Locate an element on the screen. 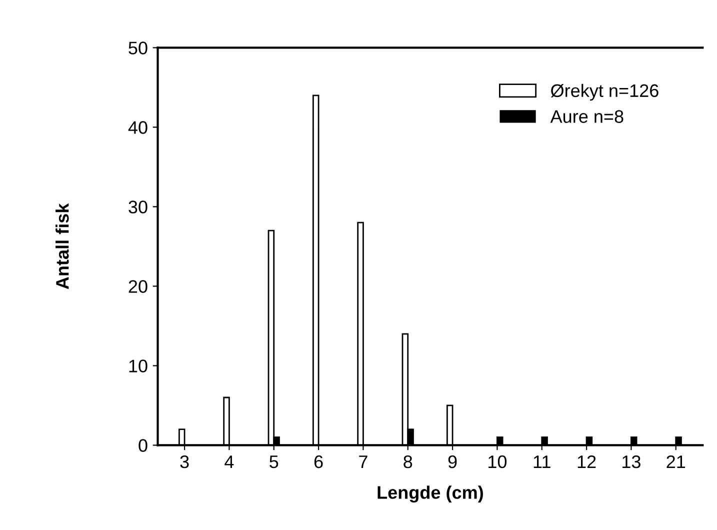  x-tick-label: 9 is located at coordinates (452, 461).